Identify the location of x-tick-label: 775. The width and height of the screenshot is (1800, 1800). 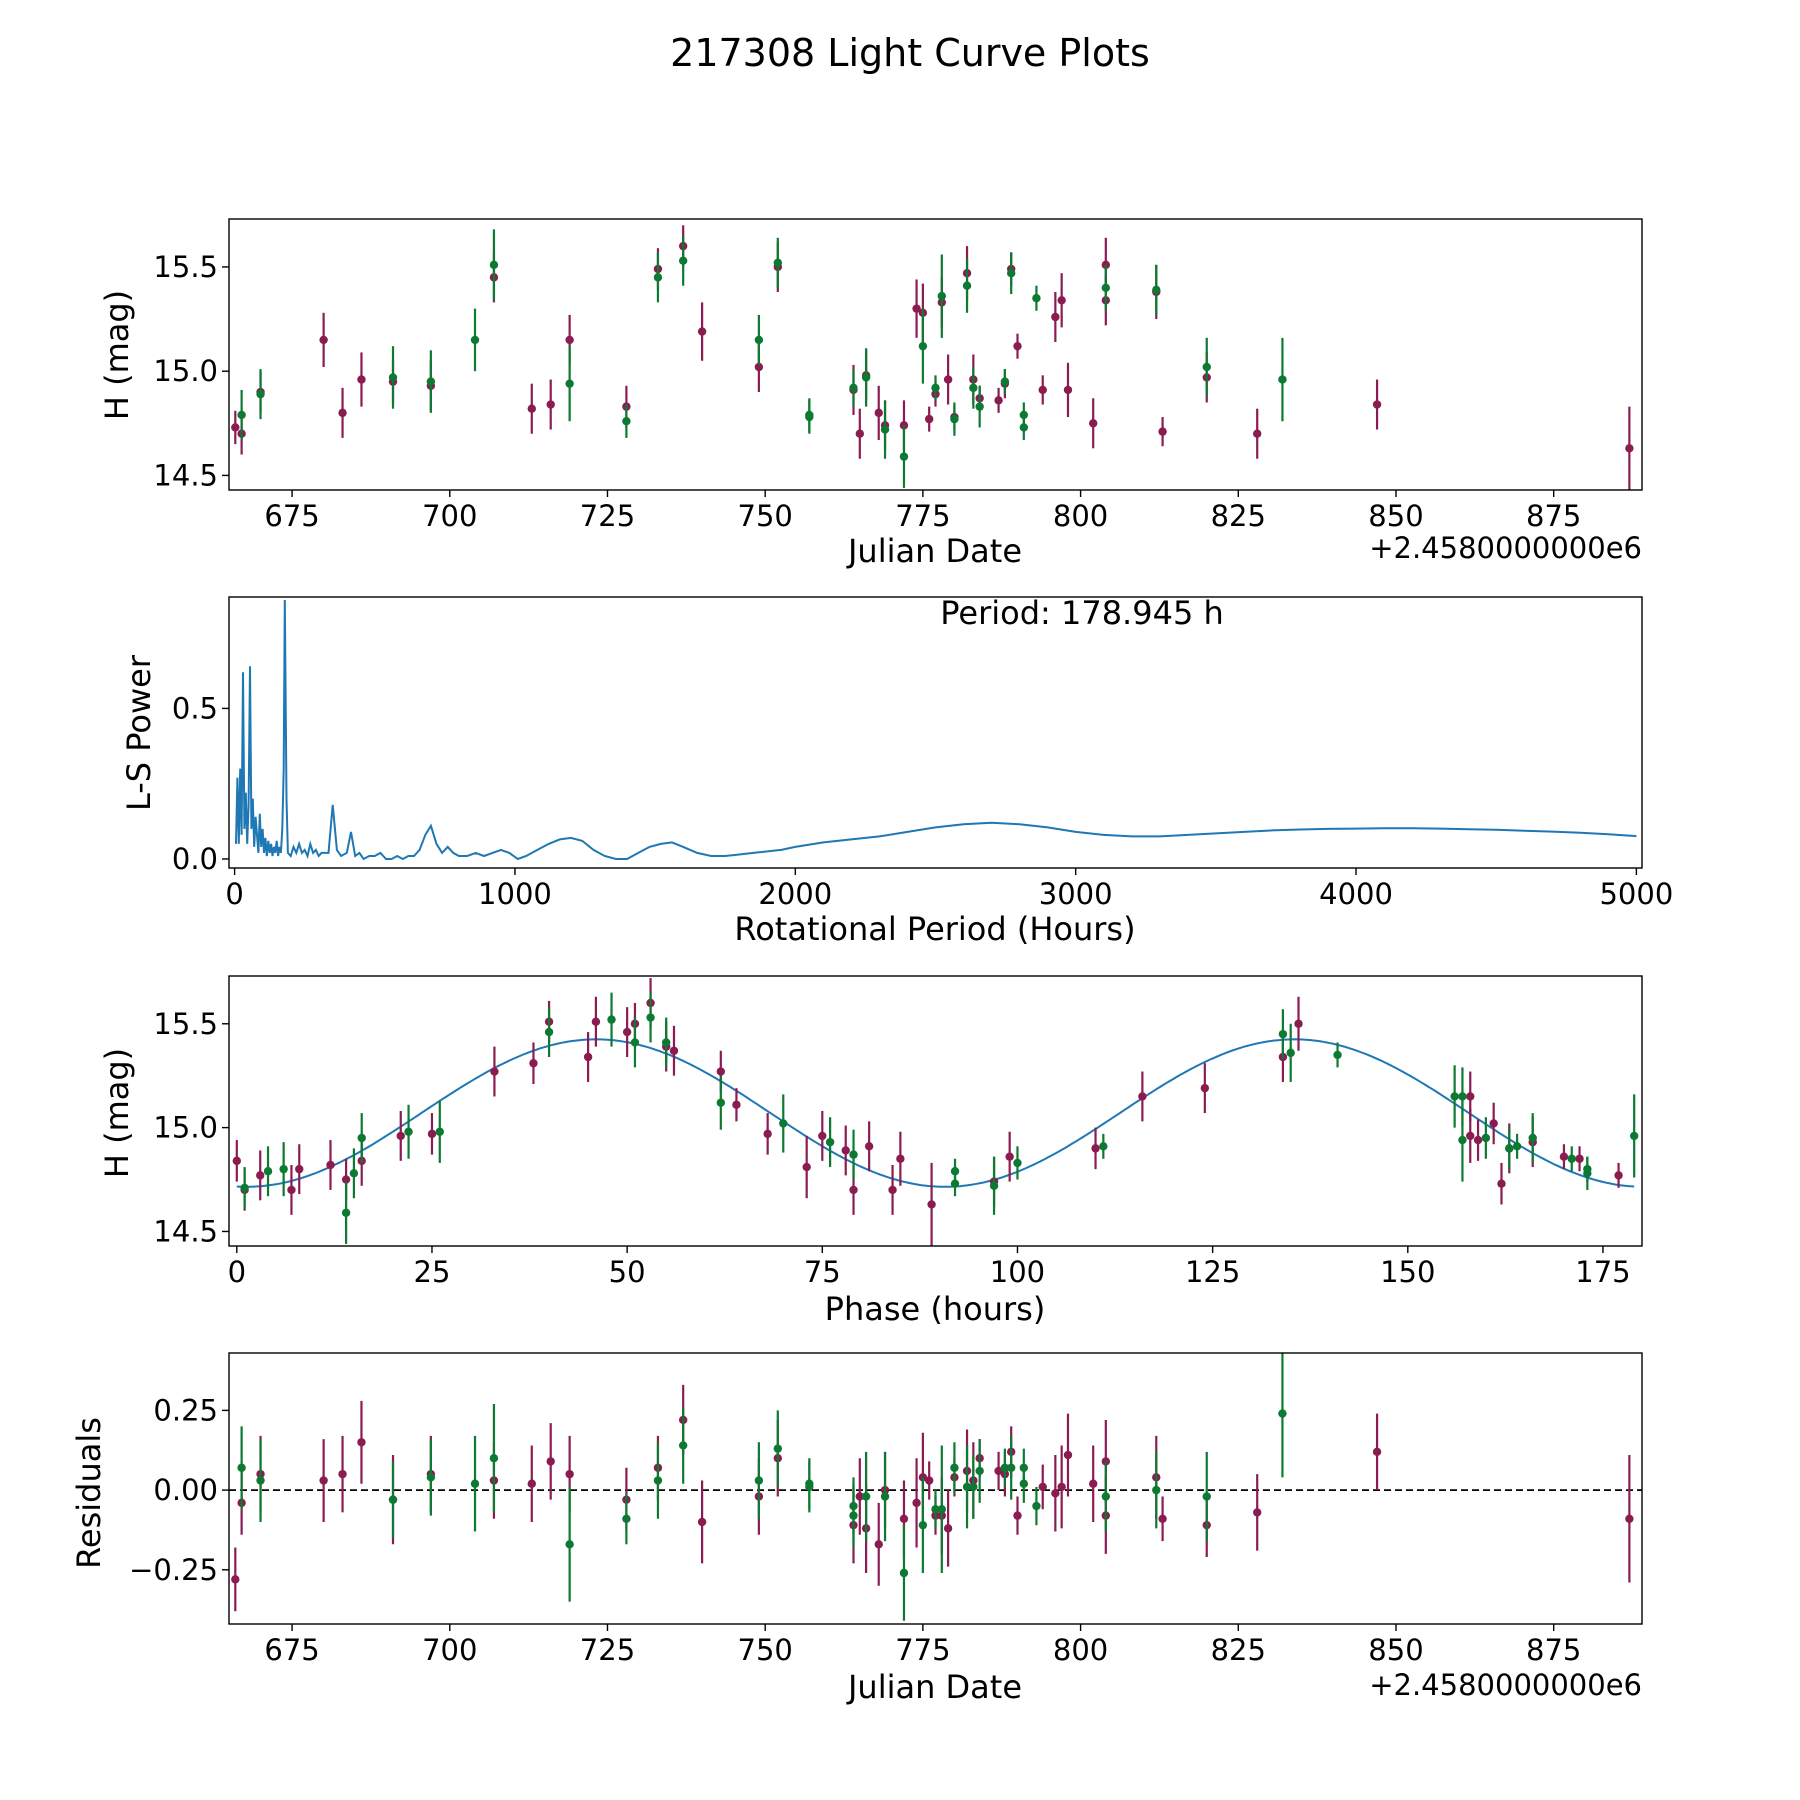
(922, 1650).